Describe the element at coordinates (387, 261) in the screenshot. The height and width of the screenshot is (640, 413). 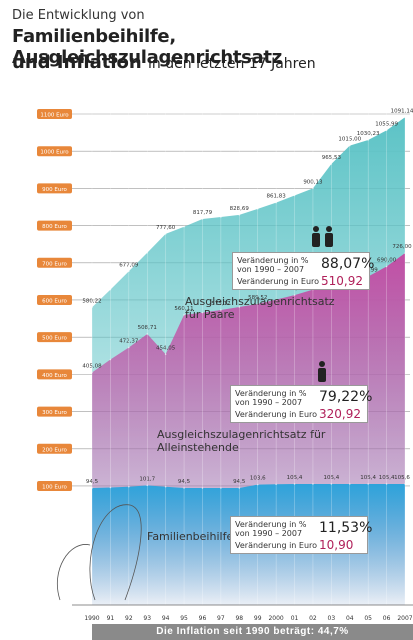
I see `value-label: 690,00` at that location.